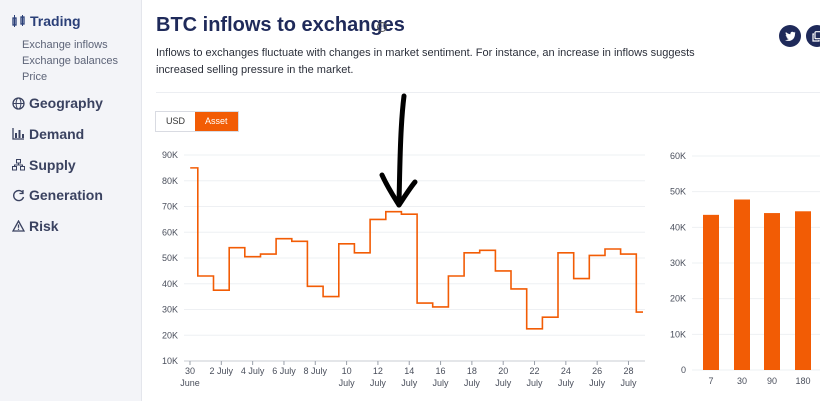  What do you see at coordinates (19, 195) in the screenshot?
I see `refresh-icon` at bounding box center [19, 195].